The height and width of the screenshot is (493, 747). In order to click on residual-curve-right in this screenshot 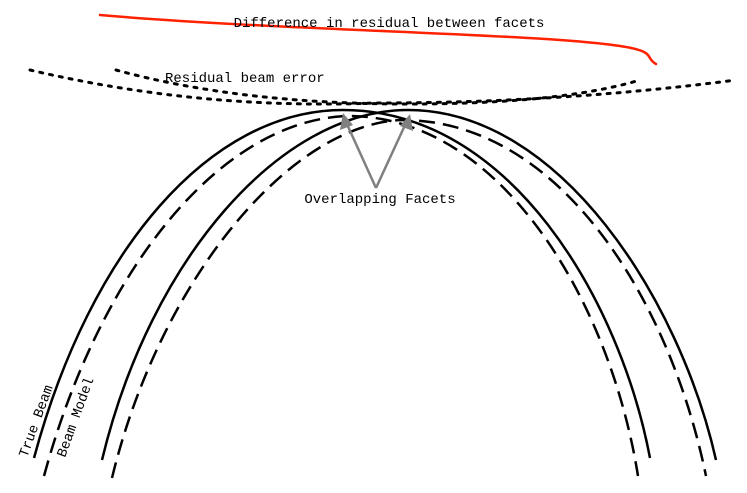, I will do `click(378, 87)`.